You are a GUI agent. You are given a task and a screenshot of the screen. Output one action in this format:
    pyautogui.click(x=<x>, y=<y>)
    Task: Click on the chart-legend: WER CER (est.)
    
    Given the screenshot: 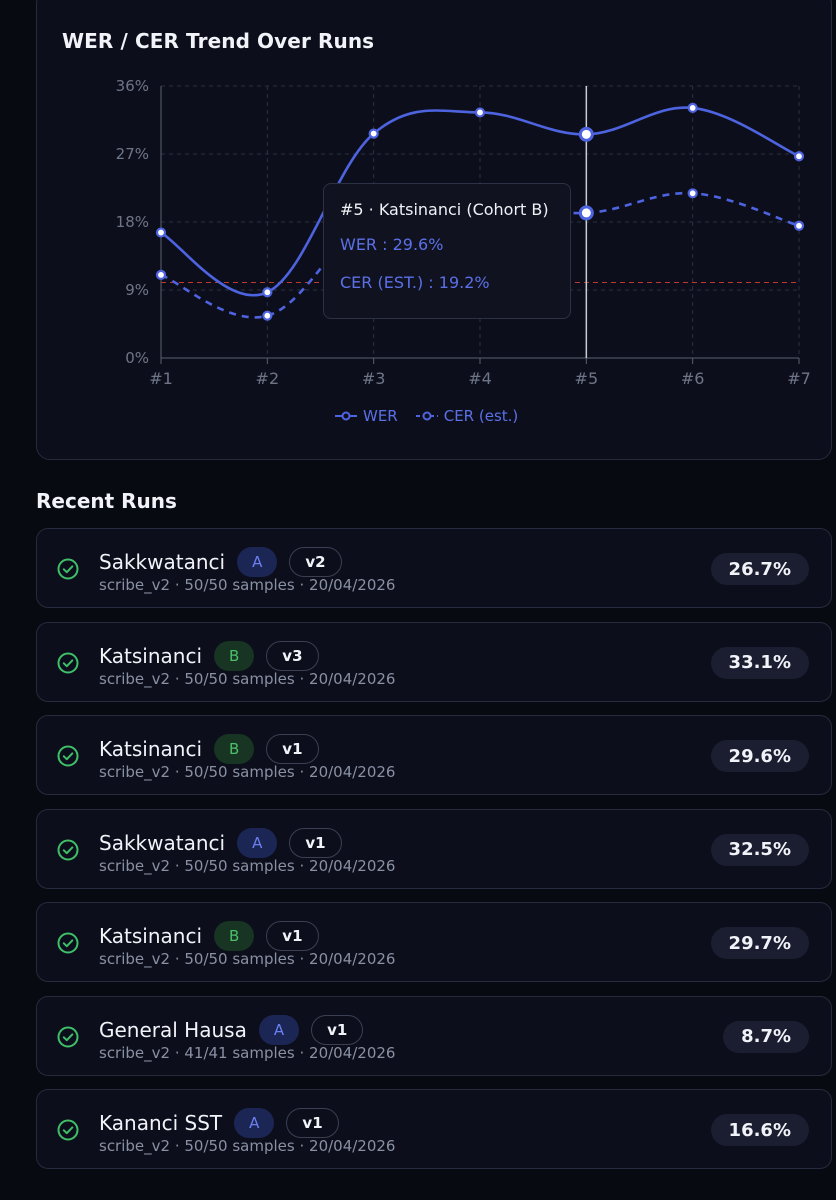 What is the action you would take?
    pyautogui.click(x=426, y=416)
    